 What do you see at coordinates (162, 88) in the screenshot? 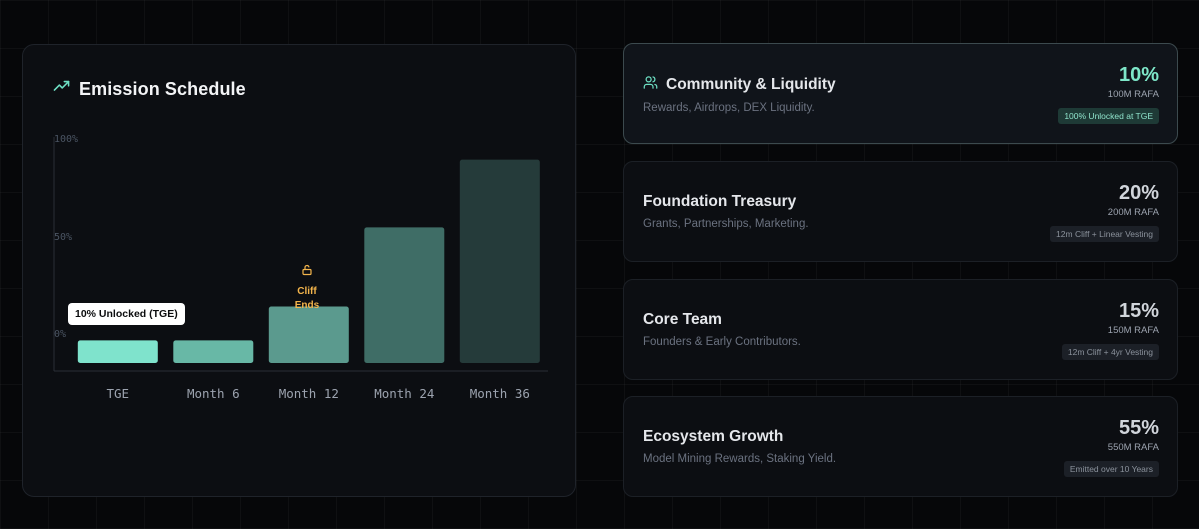
I see `chart-title: Emission Schedule` at bounding box center [162, 88].